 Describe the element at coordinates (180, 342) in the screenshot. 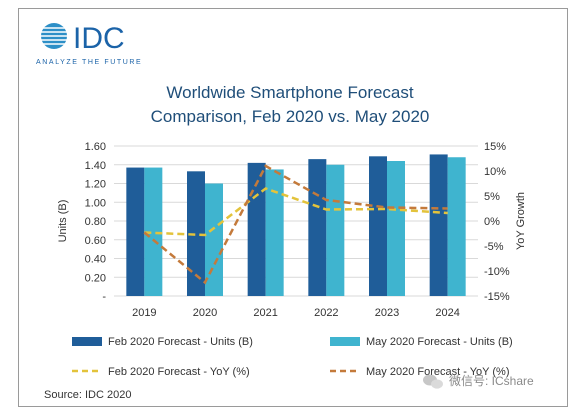

I see `legend-label-feb-units: Feb 2020 Forecast - Units (B)` at that location.